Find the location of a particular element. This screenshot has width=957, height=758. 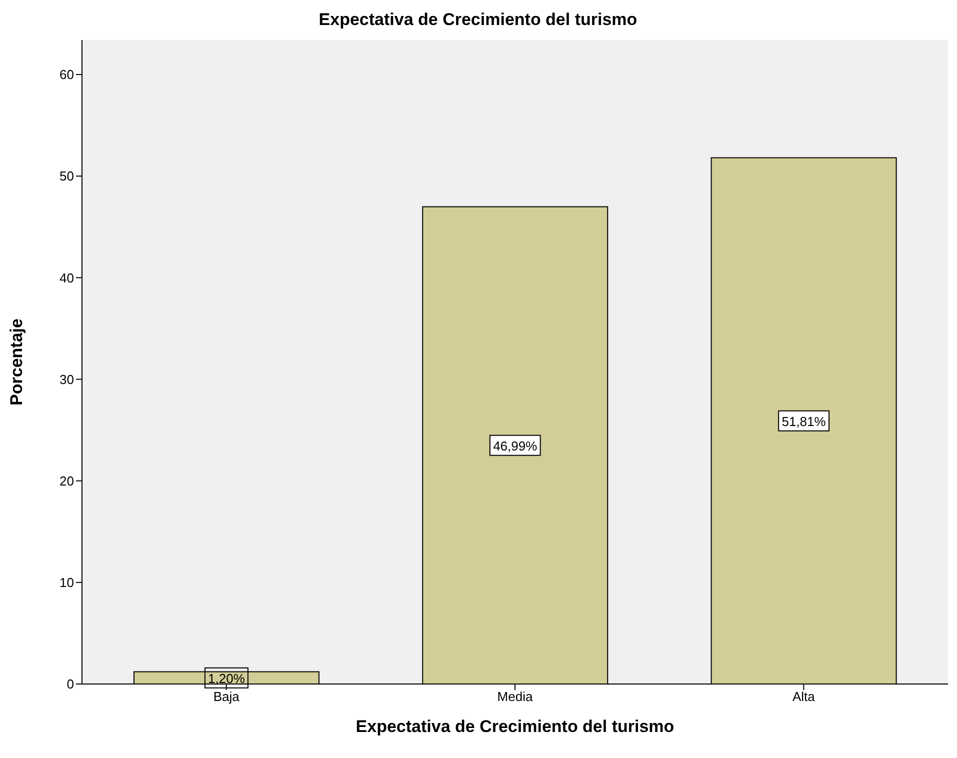

y-tick-label: 10 is located at coordinates (67, 582).